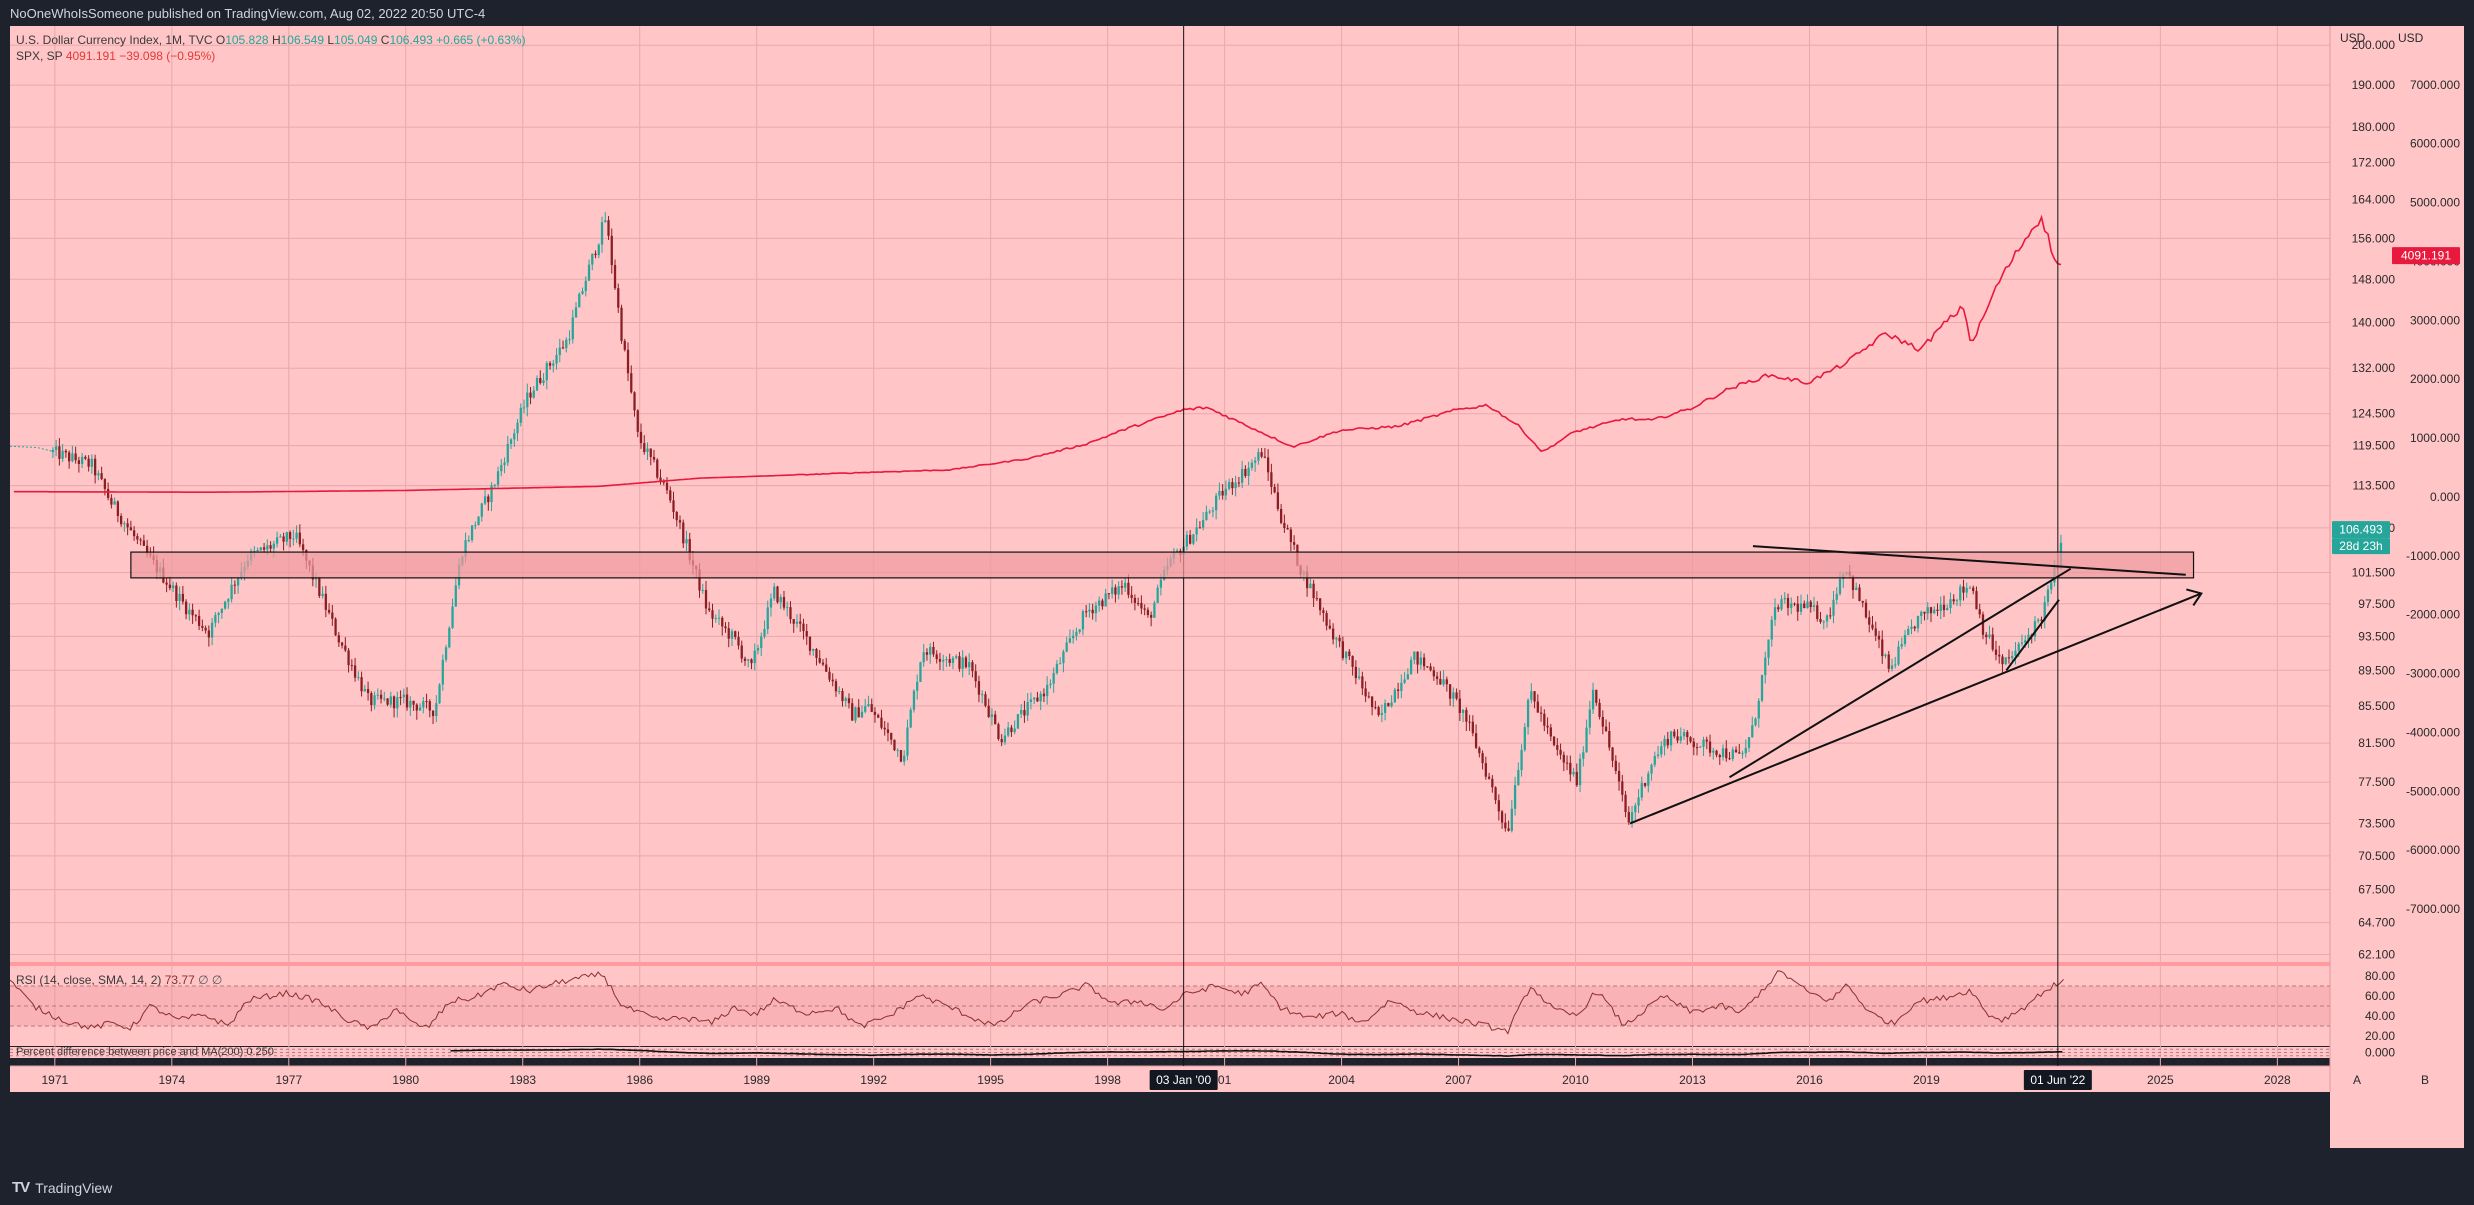  I want to click on legend-pct-value: 0.250, so click(260, 1052).